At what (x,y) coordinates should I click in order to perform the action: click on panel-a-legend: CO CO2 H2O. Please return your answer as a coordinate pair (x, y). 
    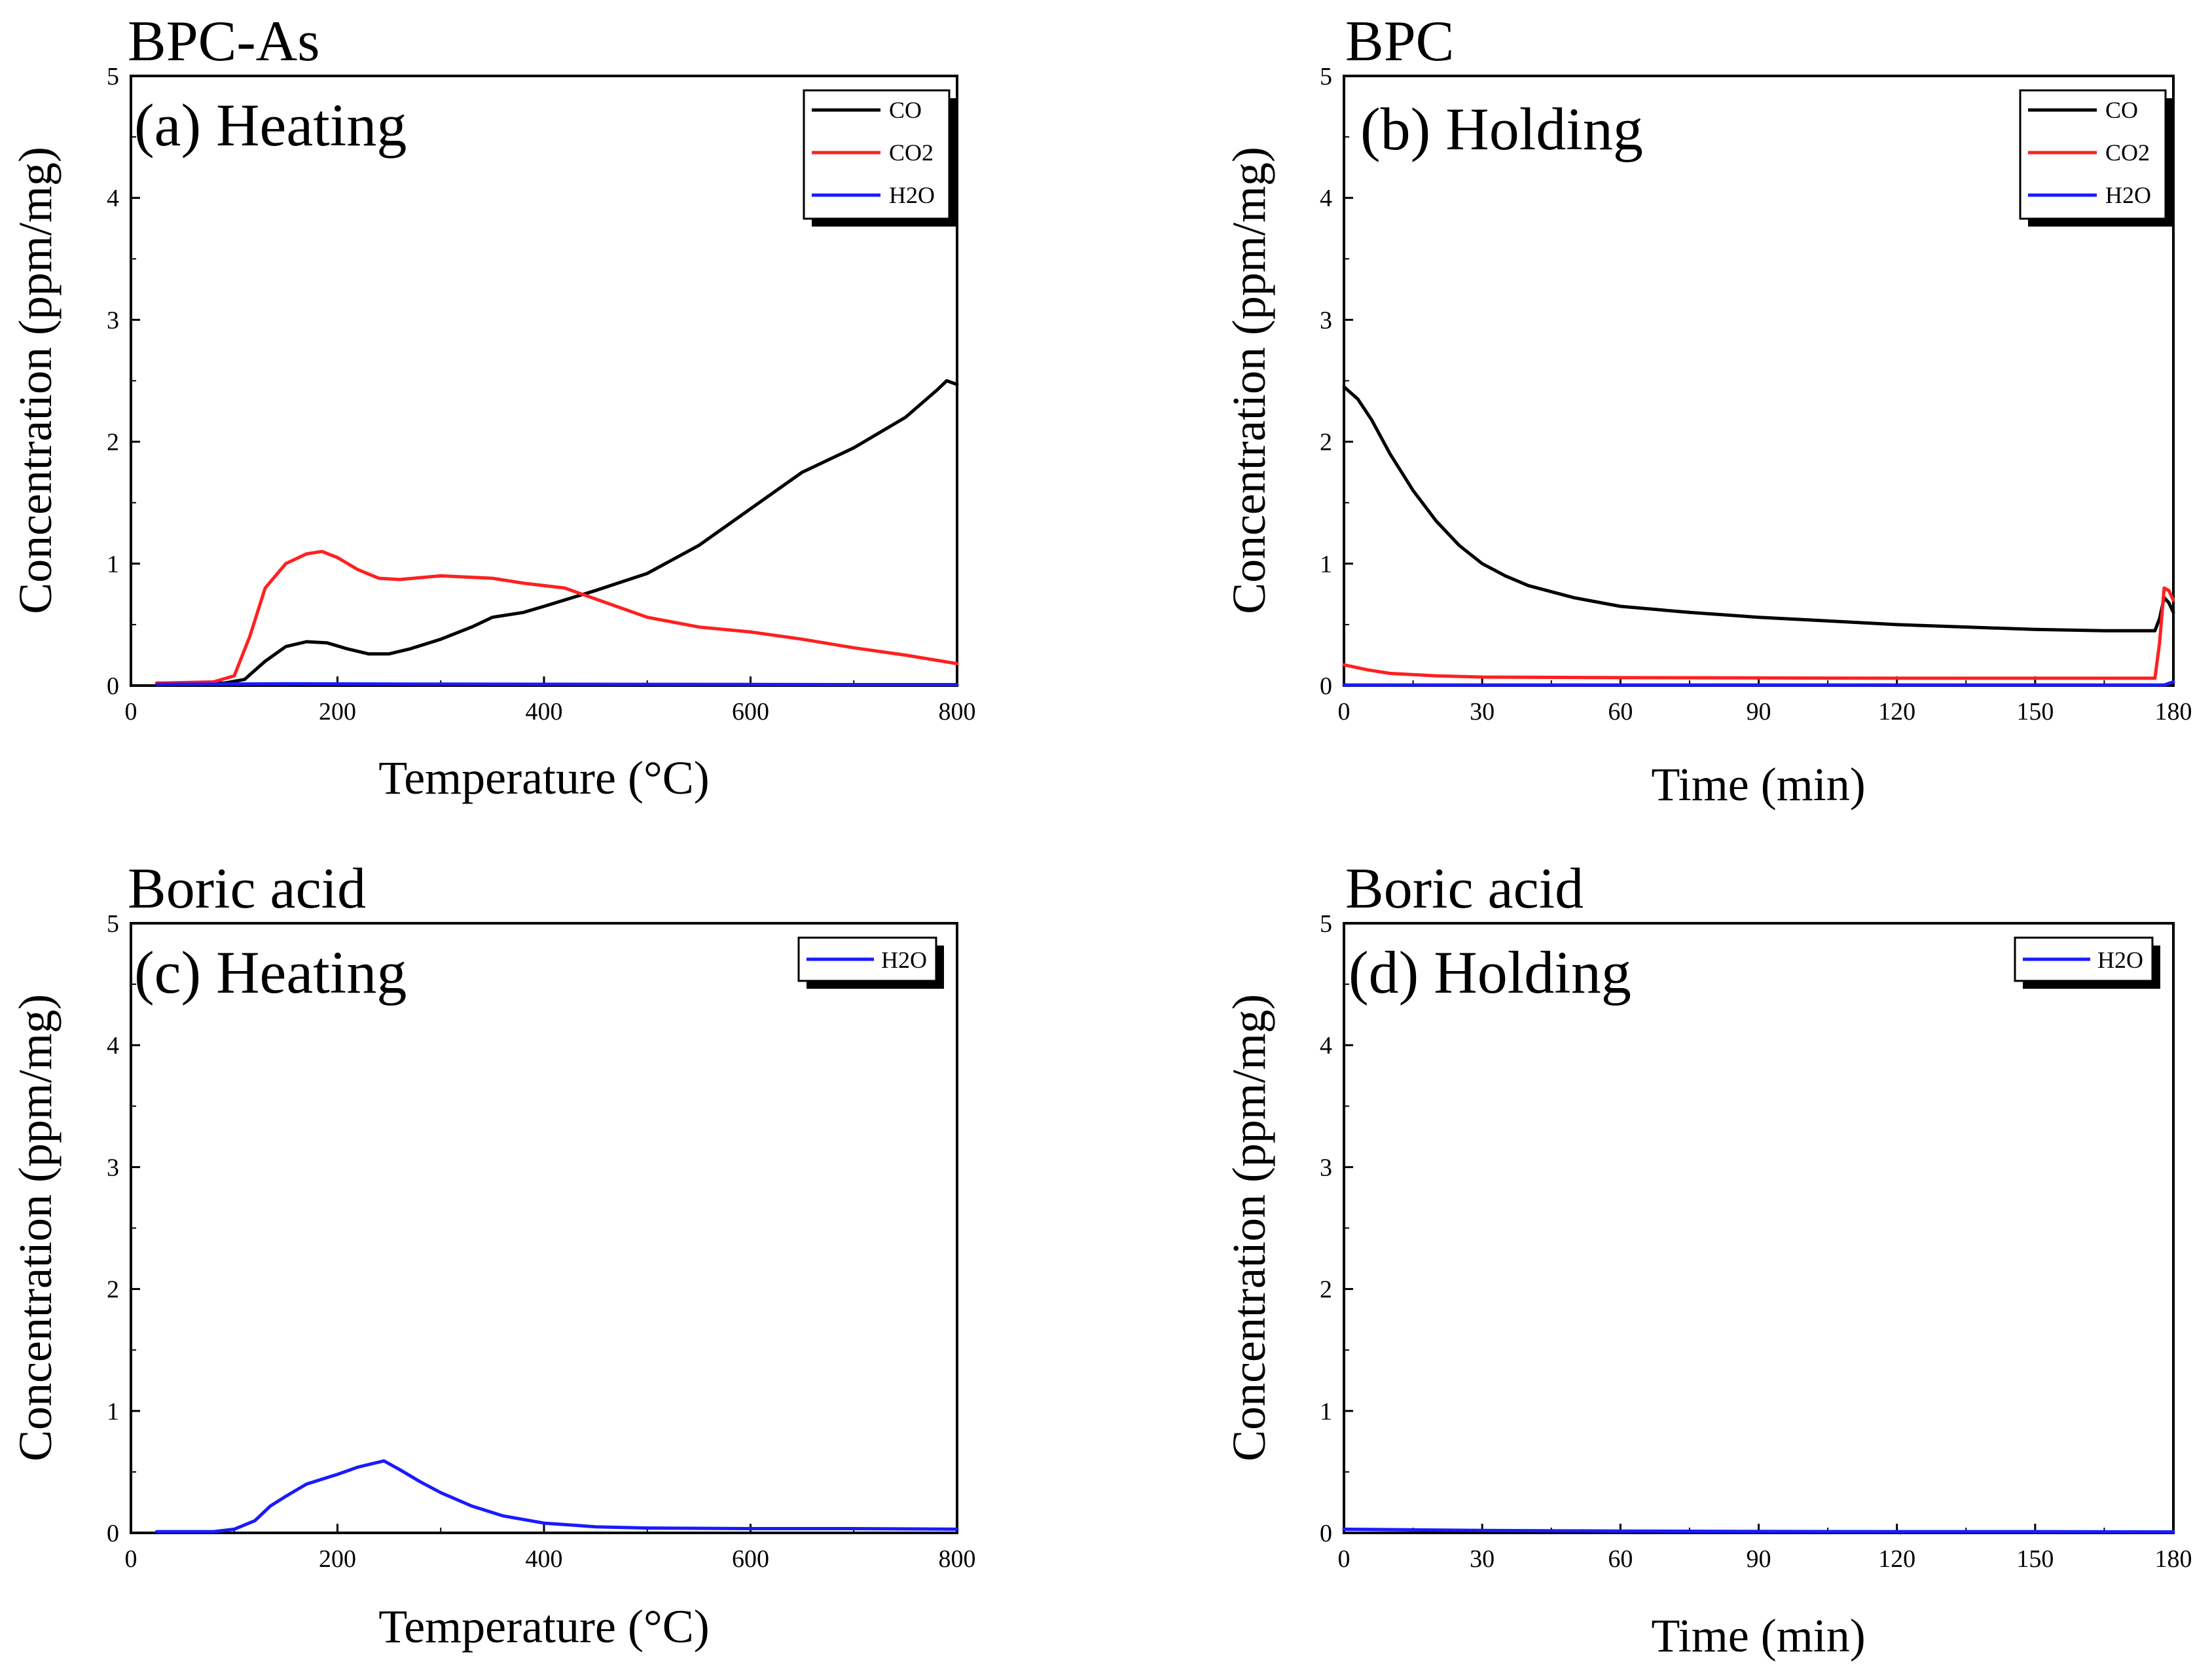
    Looking at the image, I should click on (880, 158).